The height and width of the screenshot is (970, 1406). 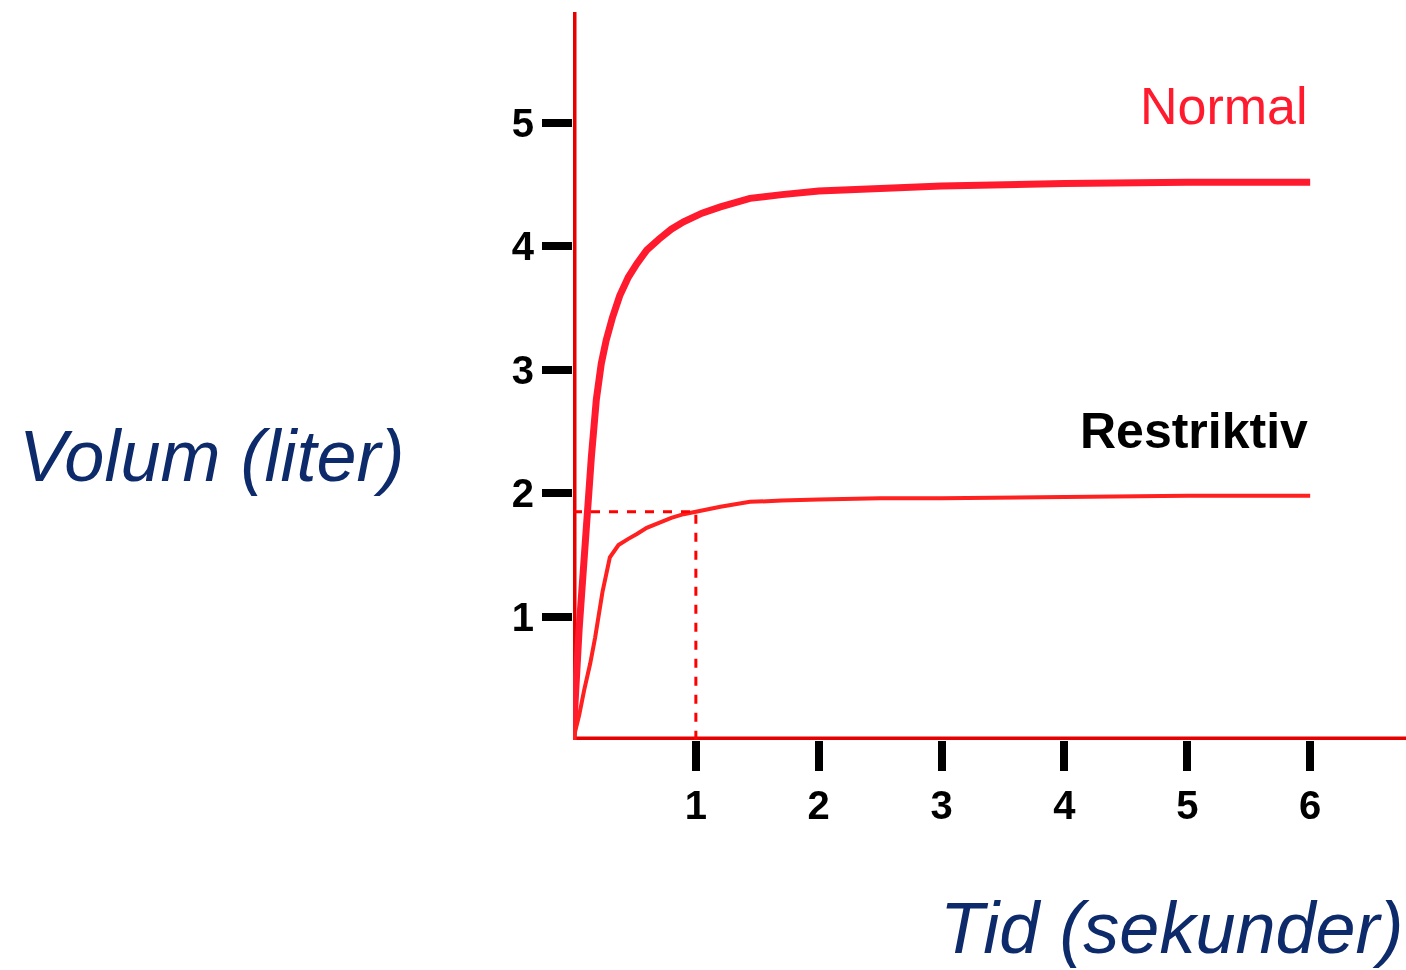 I want to click on x-tick-label: 6, so click(x=1310, y=805).